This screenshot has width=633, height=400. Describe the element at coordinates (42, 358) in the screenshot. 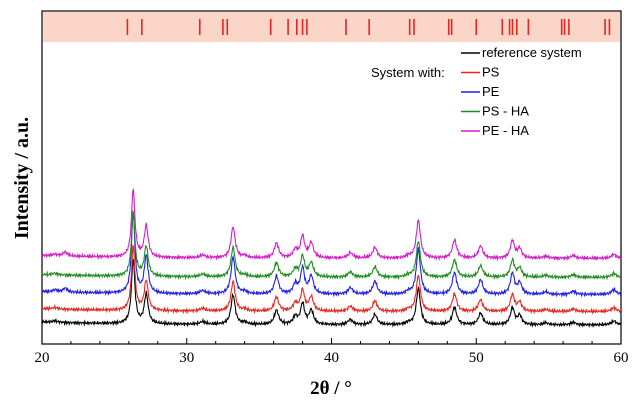

I see `x-tick-label: 20` at that location.